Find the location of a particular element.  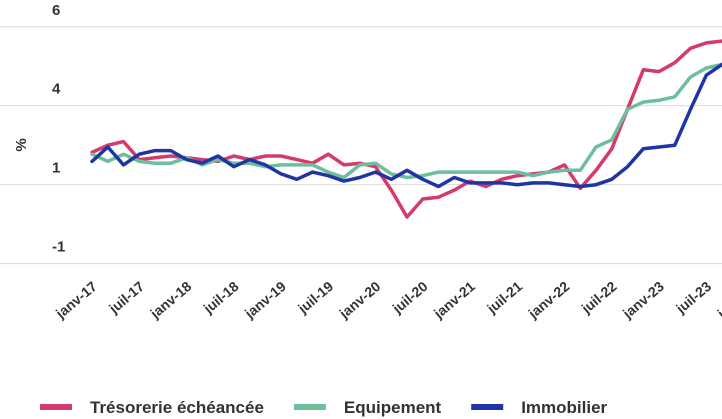

x-tick-label: janv-20 is located at coordinates (359, 300).